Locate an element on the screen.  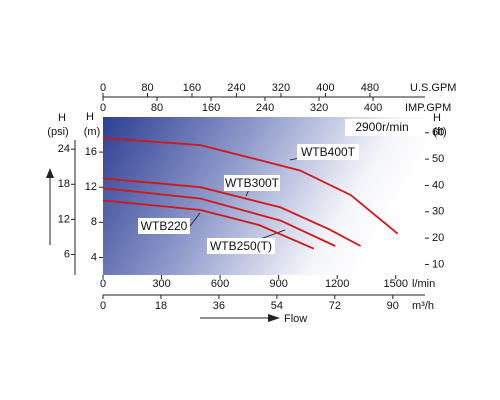
x-tick-label: 54 is located at coordinates (277, 306).